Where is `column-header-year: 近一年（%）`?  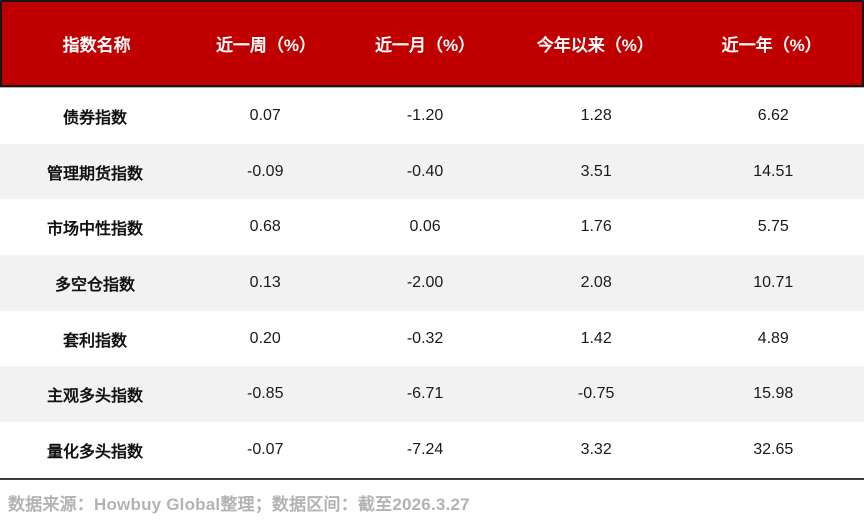
column-header-year: 近一年（%） is located at coordinates (771, 45).